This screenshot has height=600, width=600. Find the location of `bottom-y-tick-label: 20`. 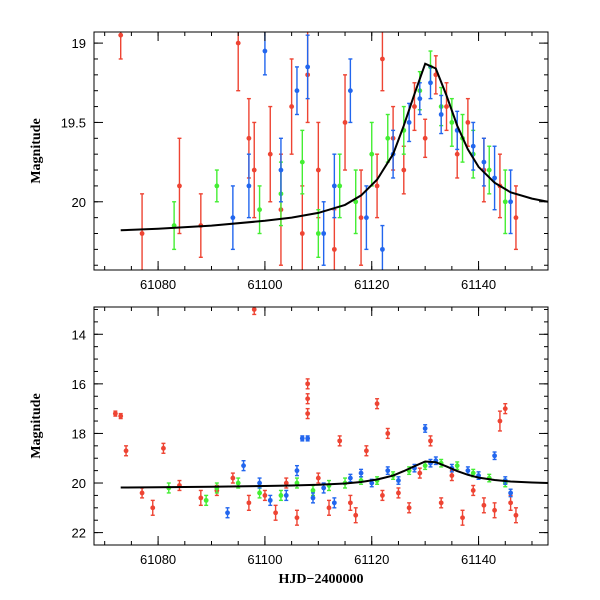

bottom-y-tick-label: 20 is located at coordinates (79, 483).